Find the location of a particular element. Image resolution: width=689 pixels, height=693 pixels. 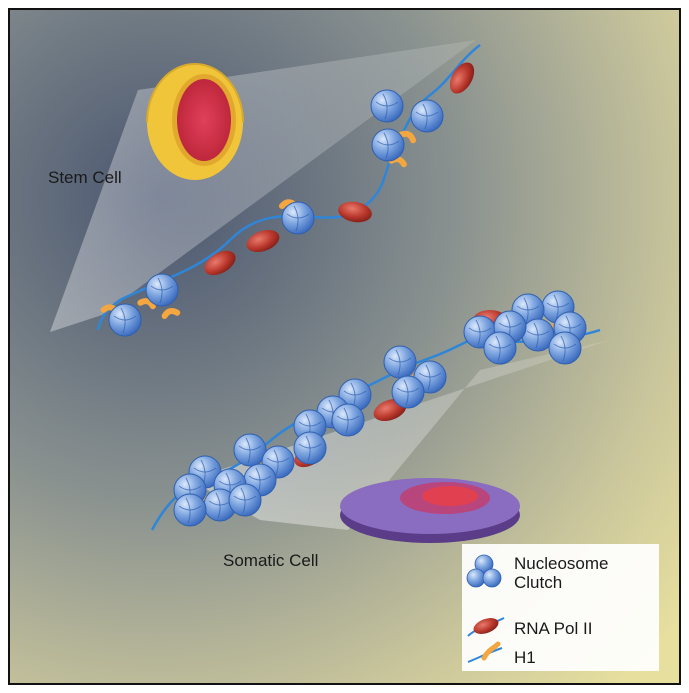

legend-rna-pol-icon is located at coordinates (486, 627).